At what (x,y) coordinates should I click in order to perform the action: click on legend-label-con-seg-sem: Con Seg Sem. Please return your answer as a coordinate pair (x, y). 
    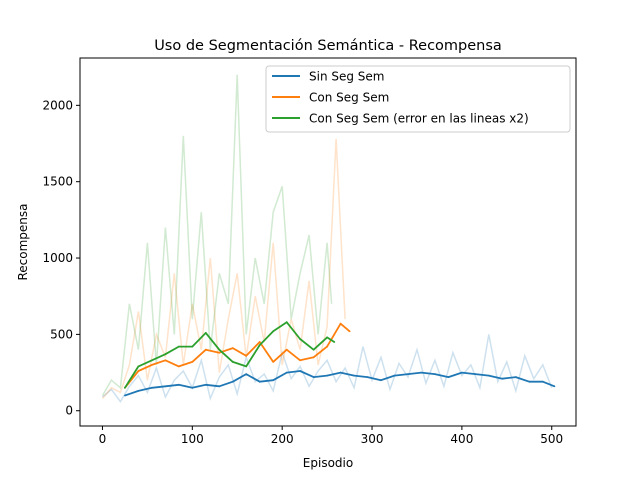
    Looking at the image, I should click on (349, 98).